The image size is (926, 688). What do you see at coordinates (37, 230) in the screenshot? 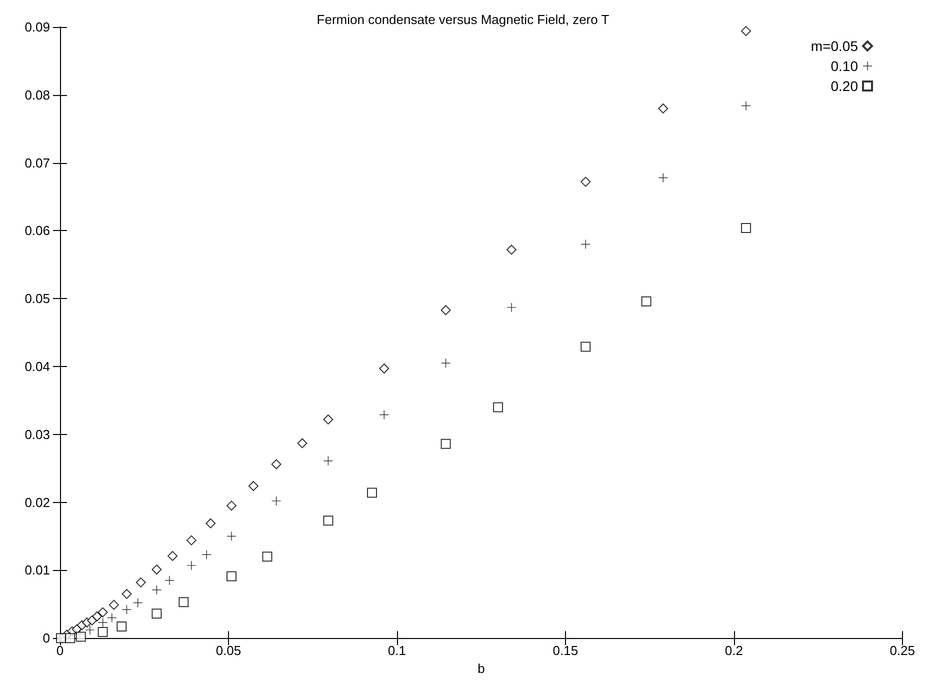
I see `y-tick-label: 0.06` at bounding box center [37, 230].